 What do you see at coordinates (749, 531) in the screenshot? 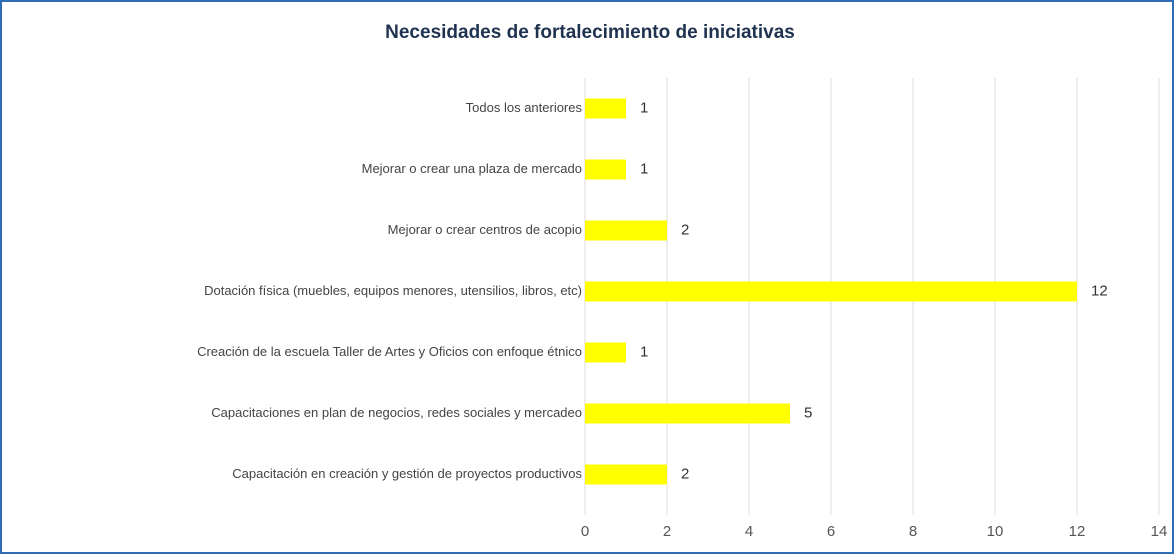
I see `x-tick-label: 4` at bounding box center [749, 531].